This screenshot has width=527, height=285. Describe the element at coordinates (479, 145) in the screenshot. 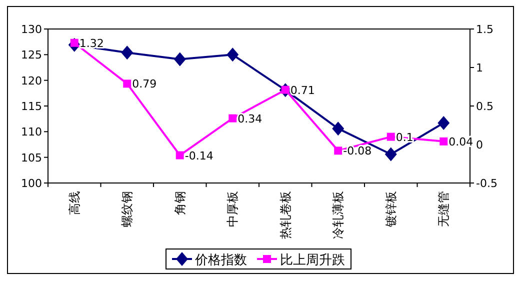

I see `y2-tick-label: 0` at that location.